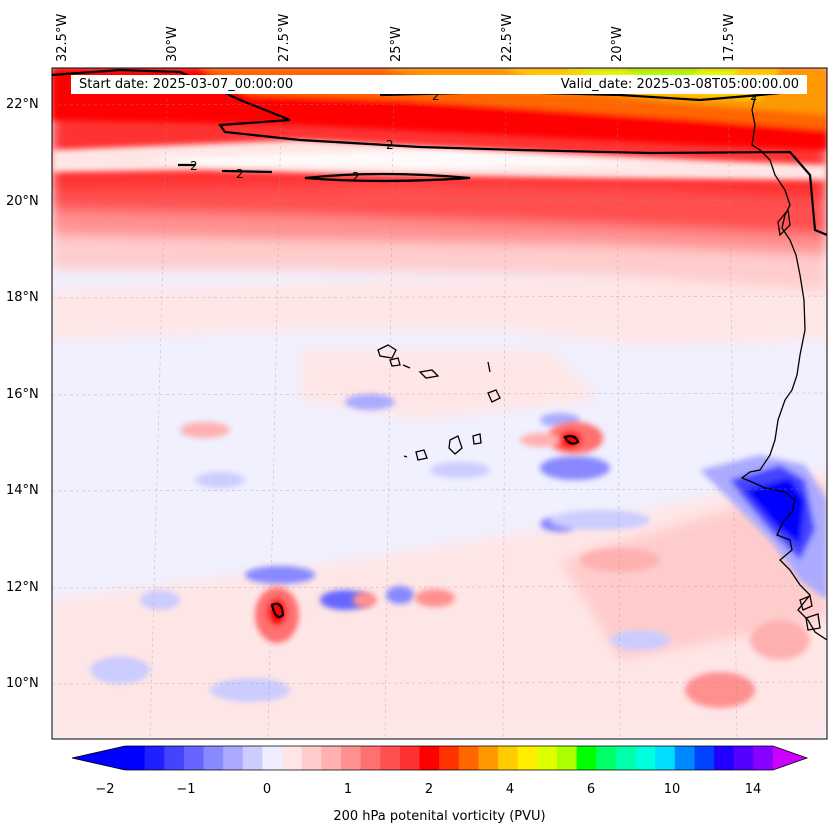 This screenshot has height=836, width=837. I want to click on lat-label: 10°N, so click(22, 683).